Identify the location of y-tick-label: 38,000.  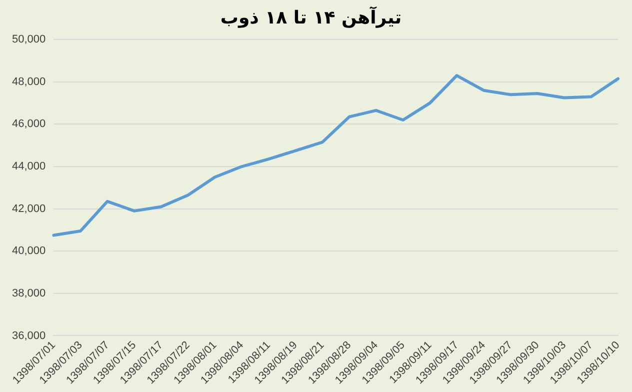
(29, 293).